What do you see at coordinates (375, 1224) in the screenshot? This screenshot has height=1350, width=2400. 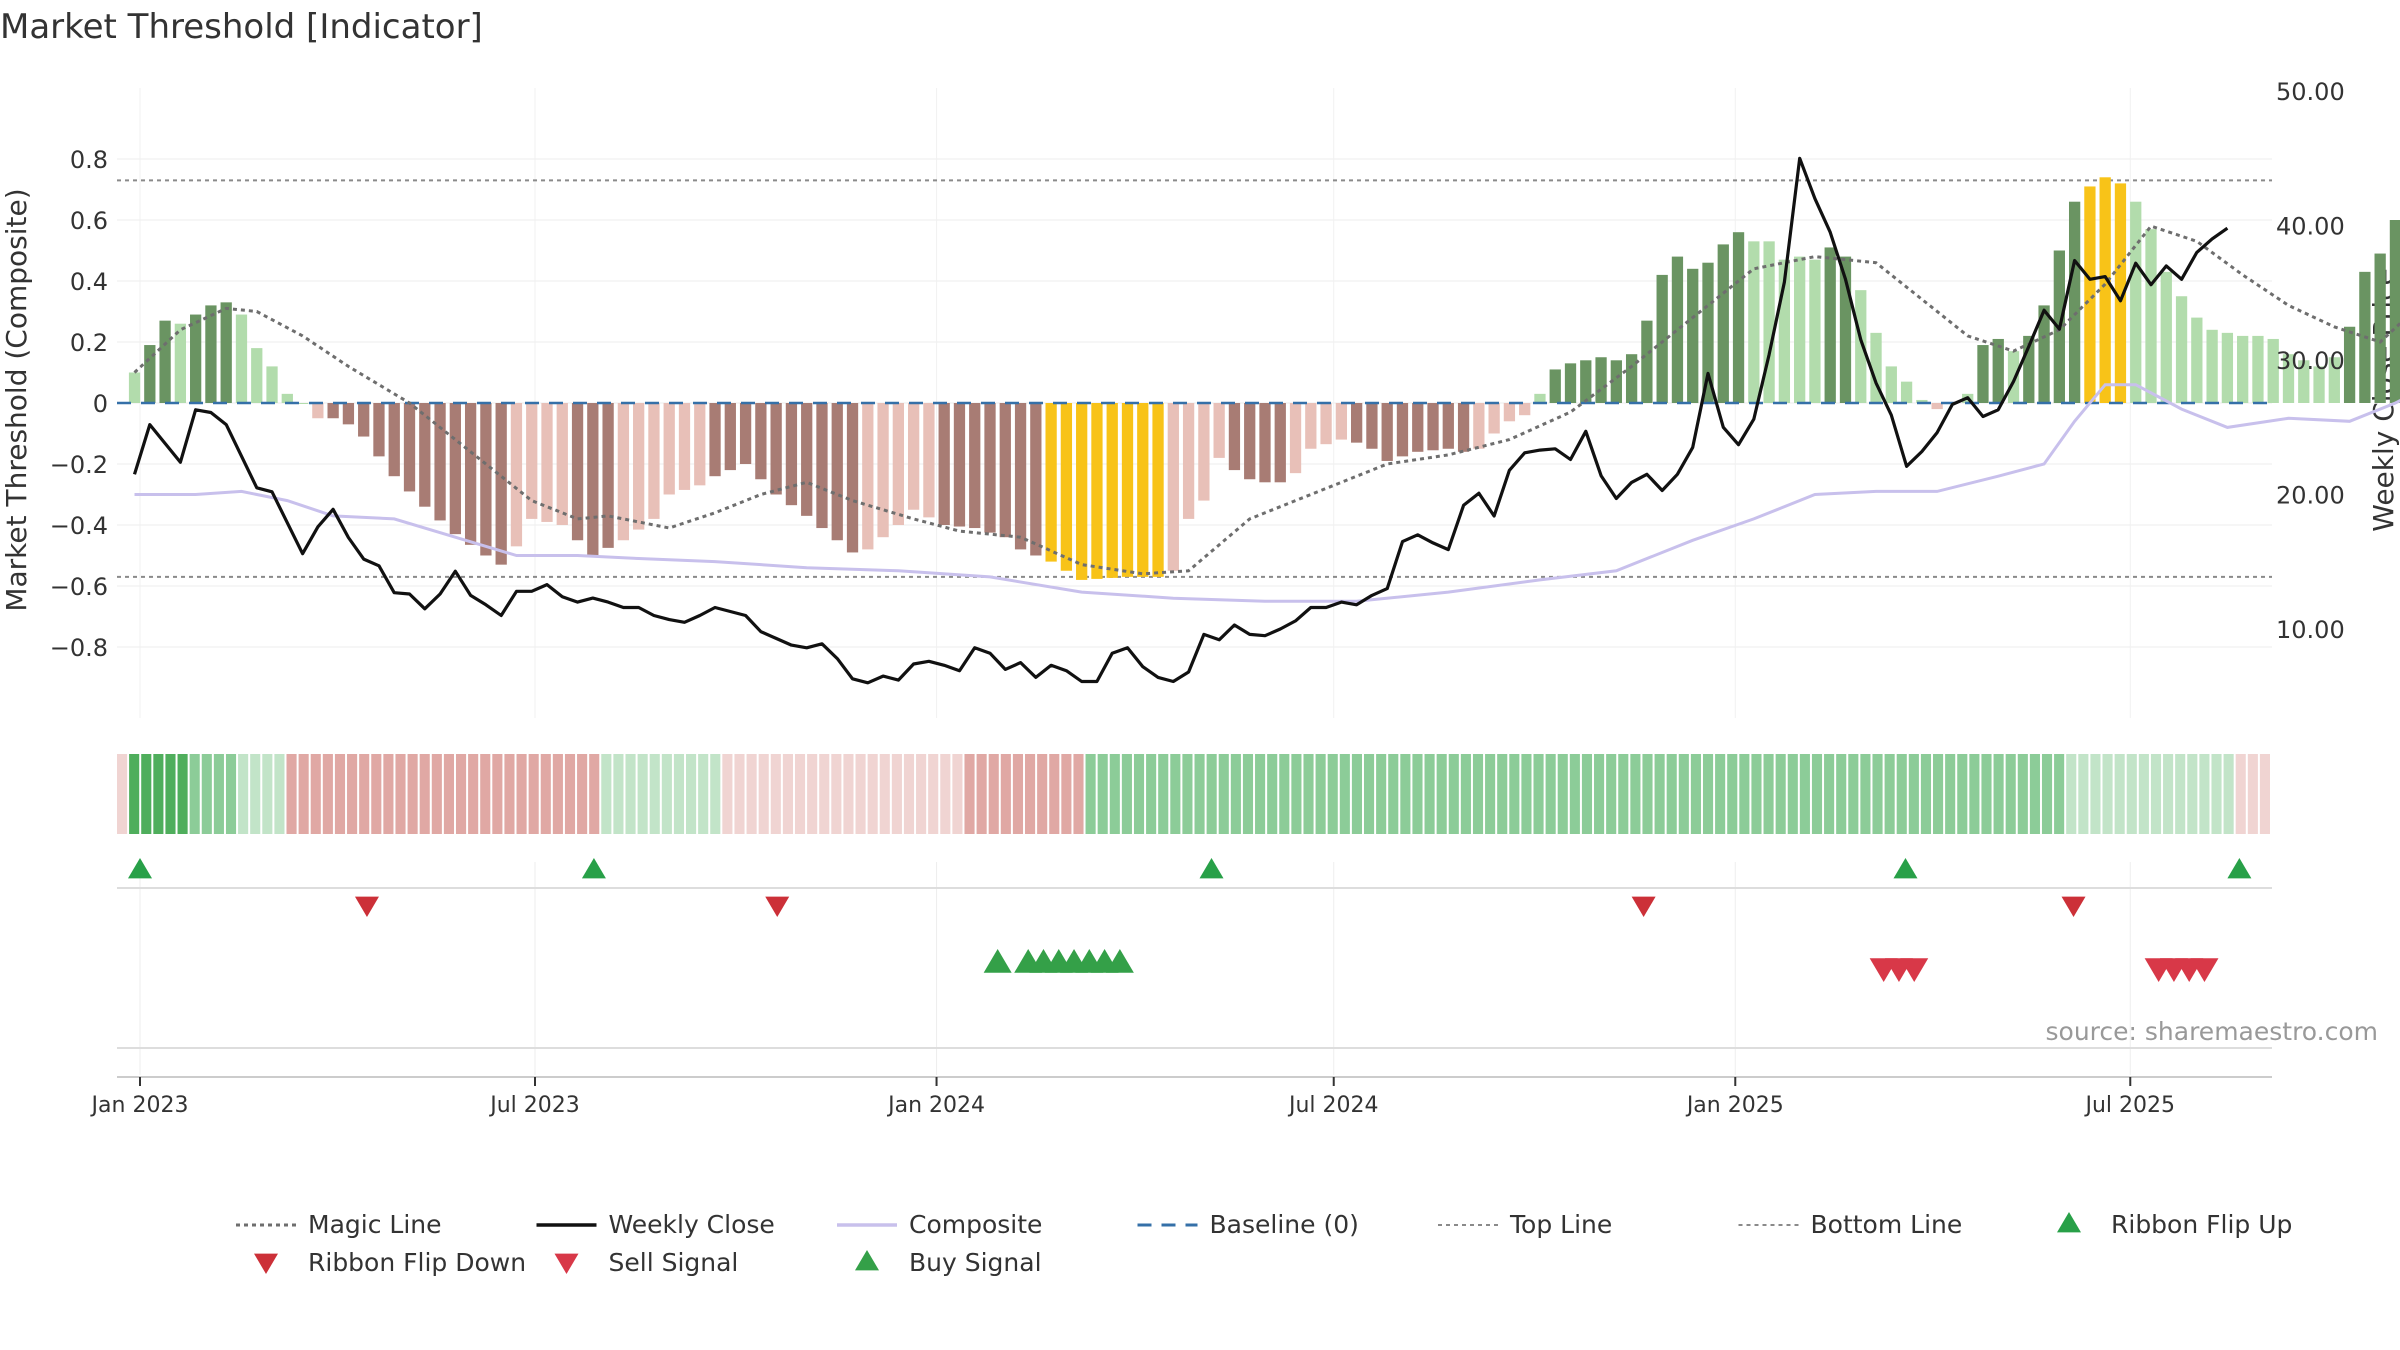 I see `legend-label: Magic Line` at bounding box center [375, 1224].